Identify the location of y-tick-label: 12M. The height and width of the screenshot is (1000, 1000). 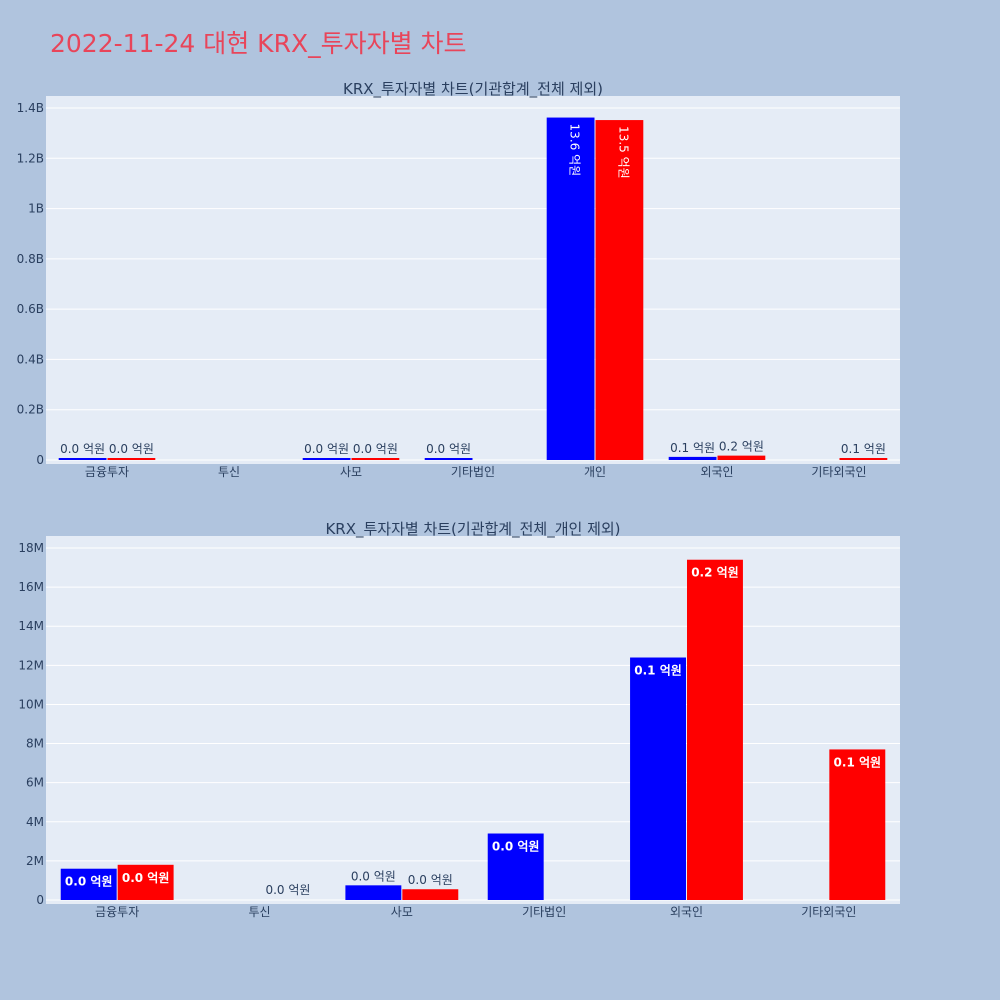
(31, 665).